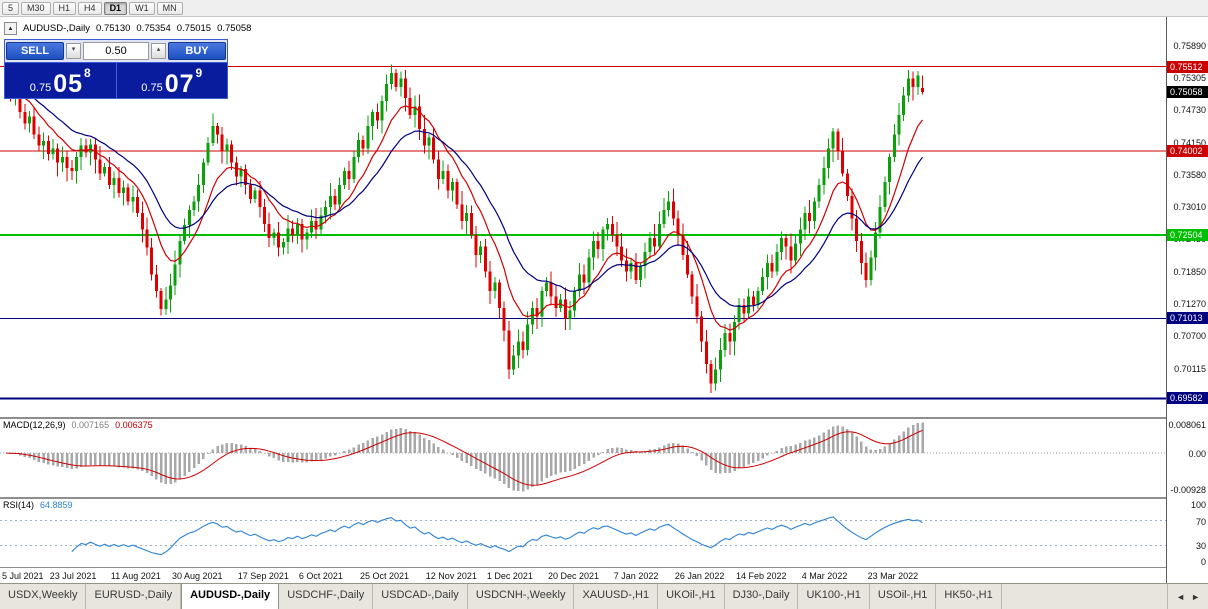 The height and width of the screenshot is (609, 1208). What do you see at coordinates (1189, 110) in the screenshot?
I see `price-axis-label: 0.74730` at bounding box center [1189, 110].